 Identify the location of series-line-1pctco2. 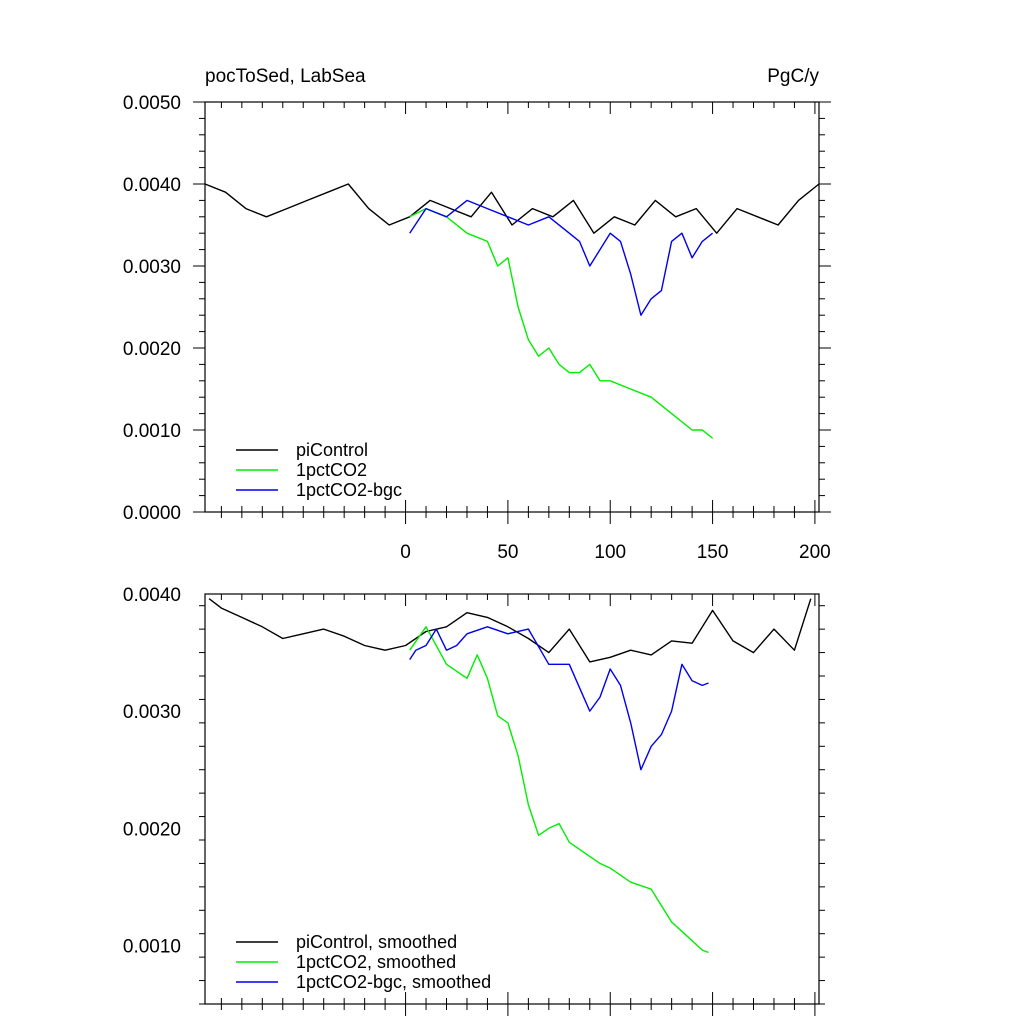
(561, 323).